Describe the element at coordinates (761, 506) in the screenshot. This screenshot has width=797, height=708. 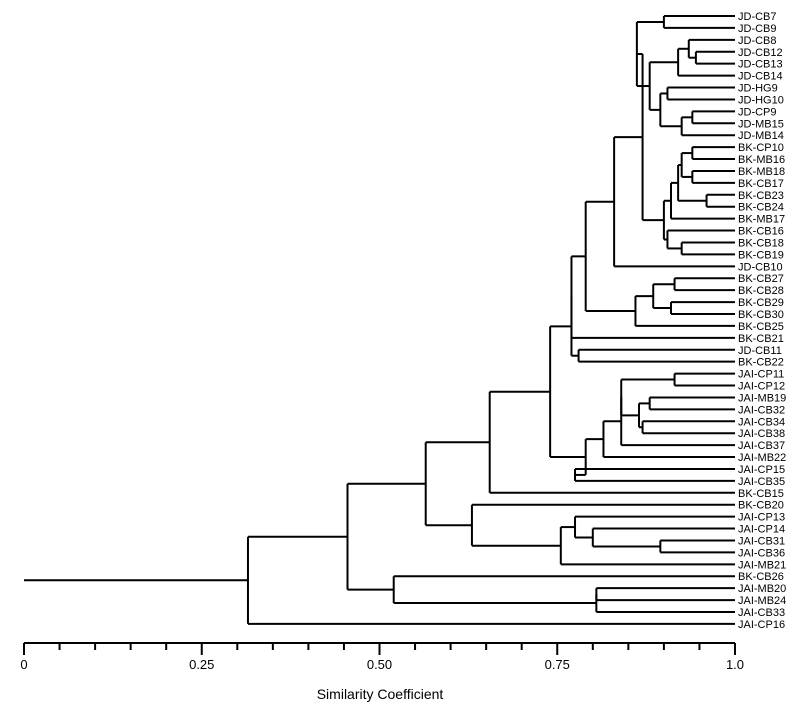
I see `leaf-label: BK-CB20` at that location.